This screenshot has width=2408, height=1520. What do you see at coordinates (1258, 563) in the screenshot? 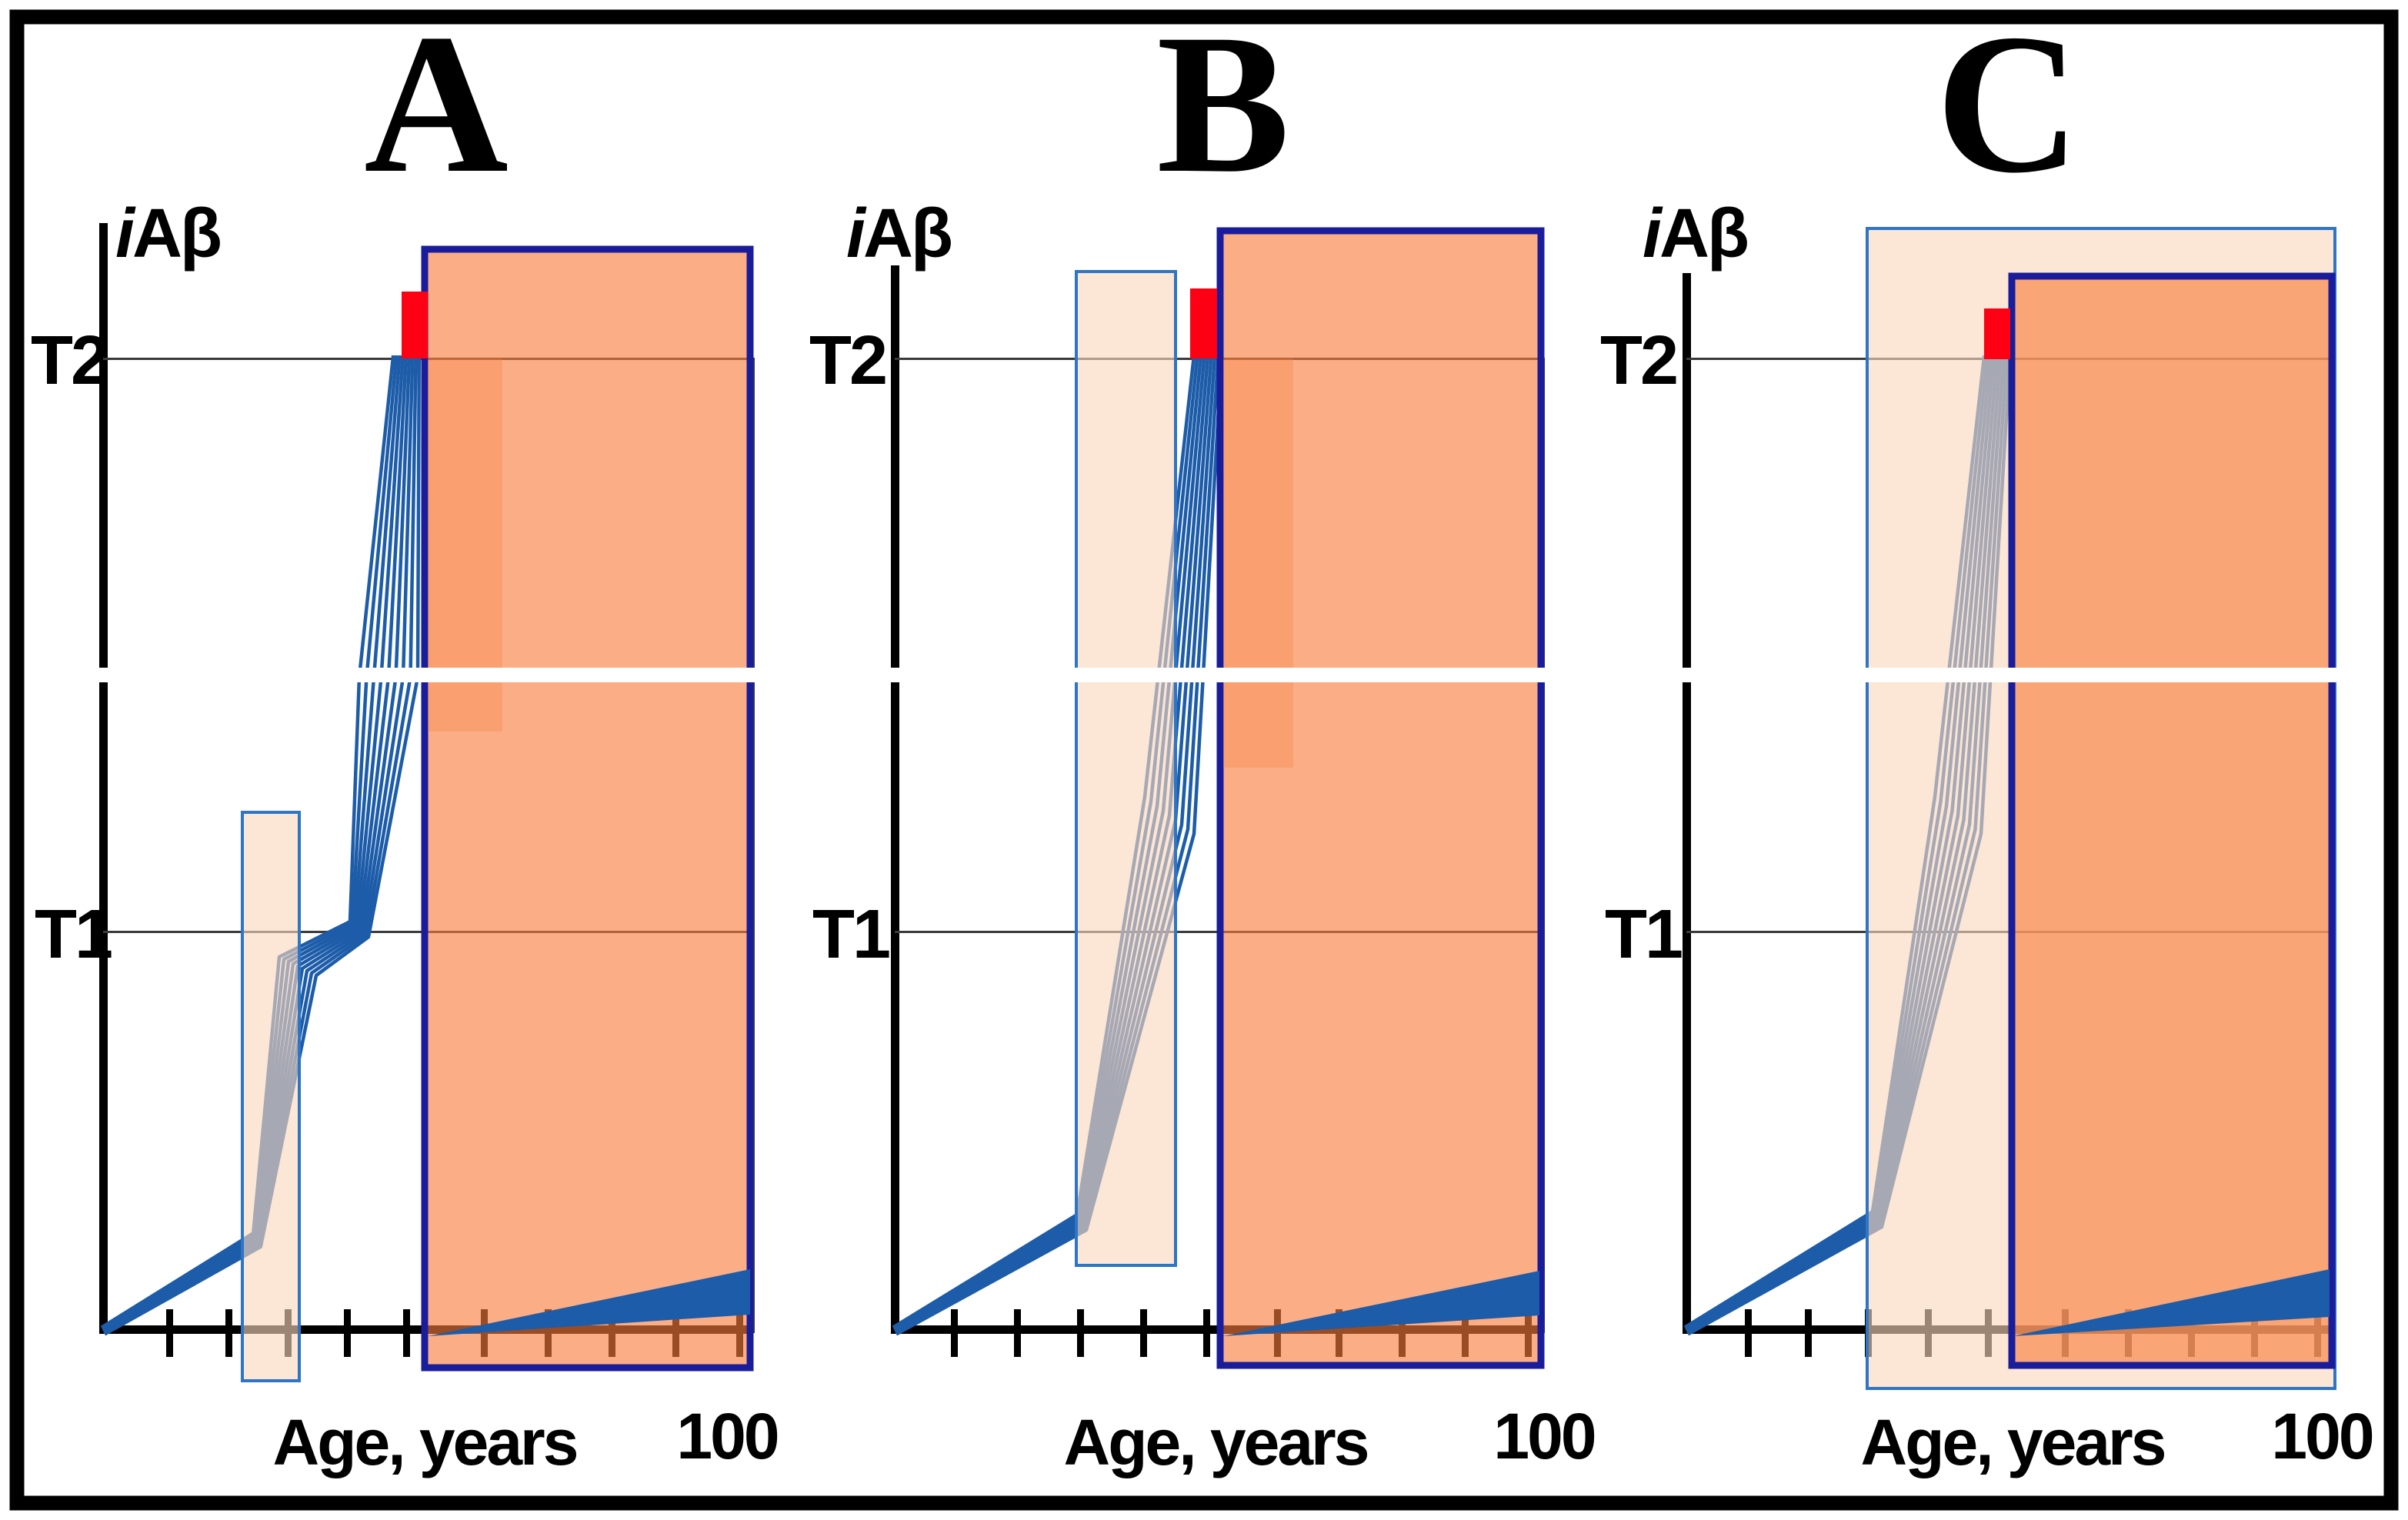
I see `zone-overlap-shade` at bounding box center [1258, 563].